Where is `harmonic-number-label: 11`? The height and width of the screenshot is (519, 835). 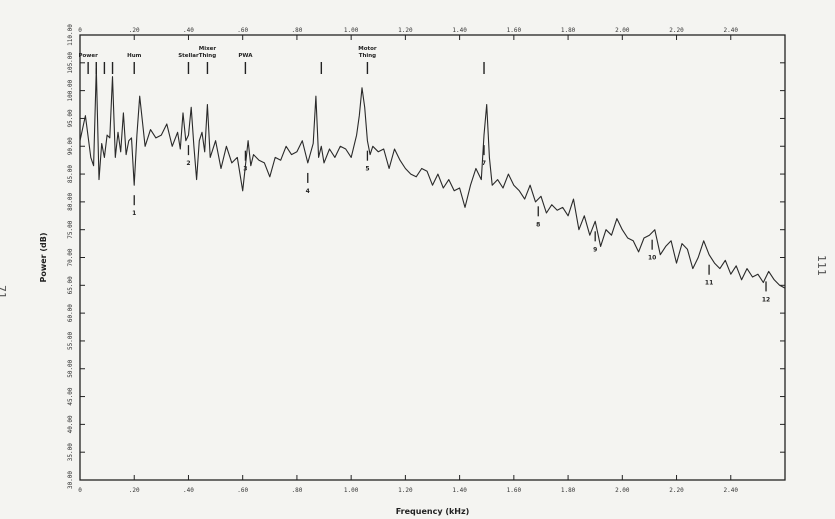 harmonic-number-label: 11 is located at coordinates (709, 283).